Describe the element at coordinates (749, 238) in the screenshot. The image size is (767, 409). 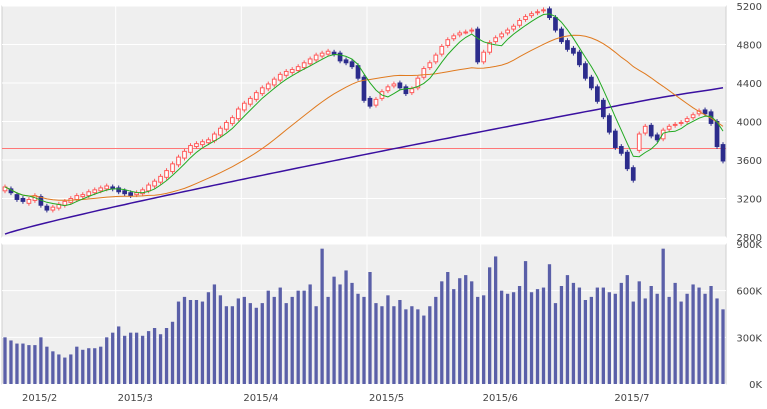
I see `price-tick-label: 2800` at that location.